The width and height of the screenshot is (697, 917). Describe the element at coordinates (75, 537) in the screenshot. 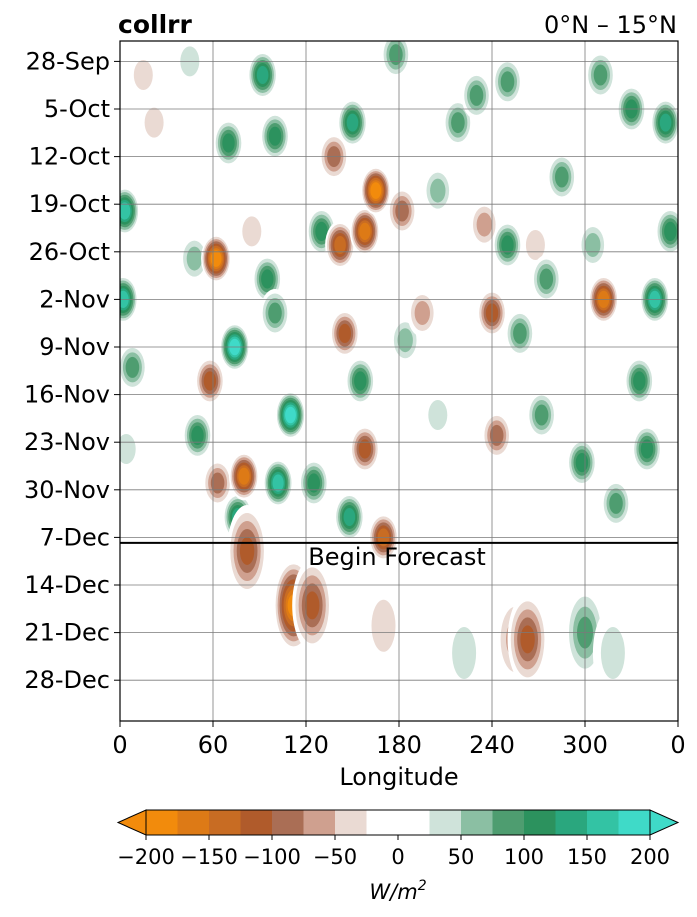

I see `y-tick-label: 7-Dec` at that location.